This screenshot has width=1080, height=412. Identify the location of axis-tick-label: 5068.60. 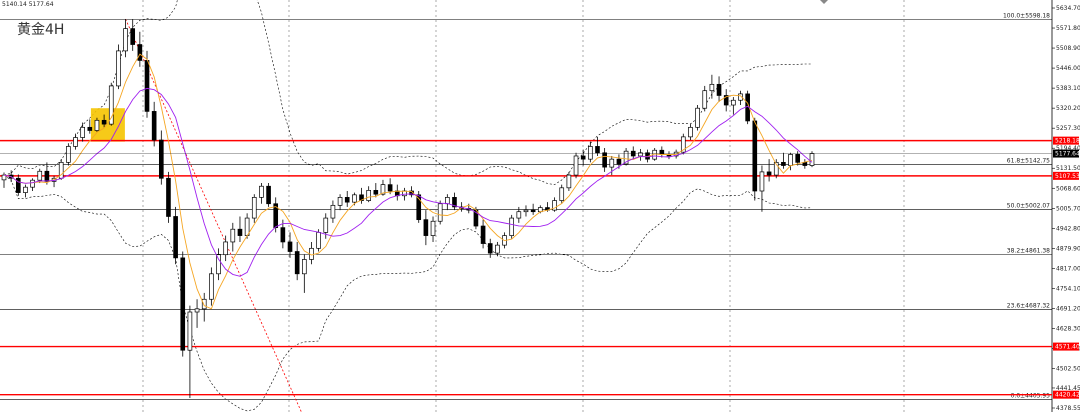
(1068, 188).